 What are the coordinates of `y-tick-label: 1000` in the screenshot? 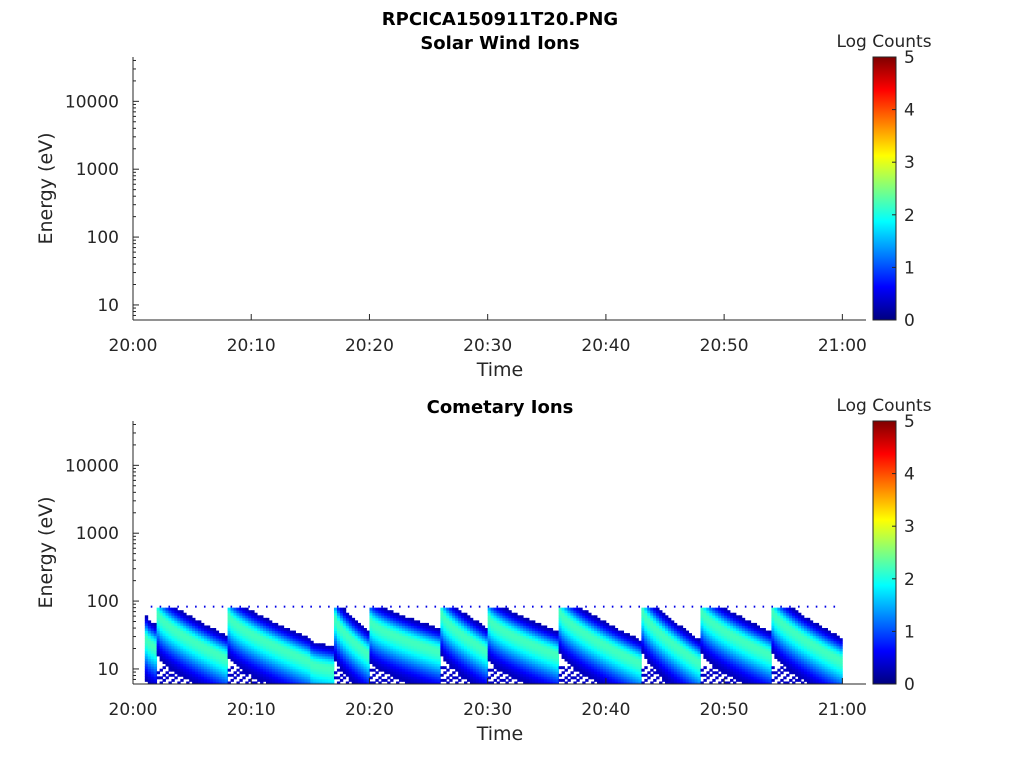 It's located at (97, 170).